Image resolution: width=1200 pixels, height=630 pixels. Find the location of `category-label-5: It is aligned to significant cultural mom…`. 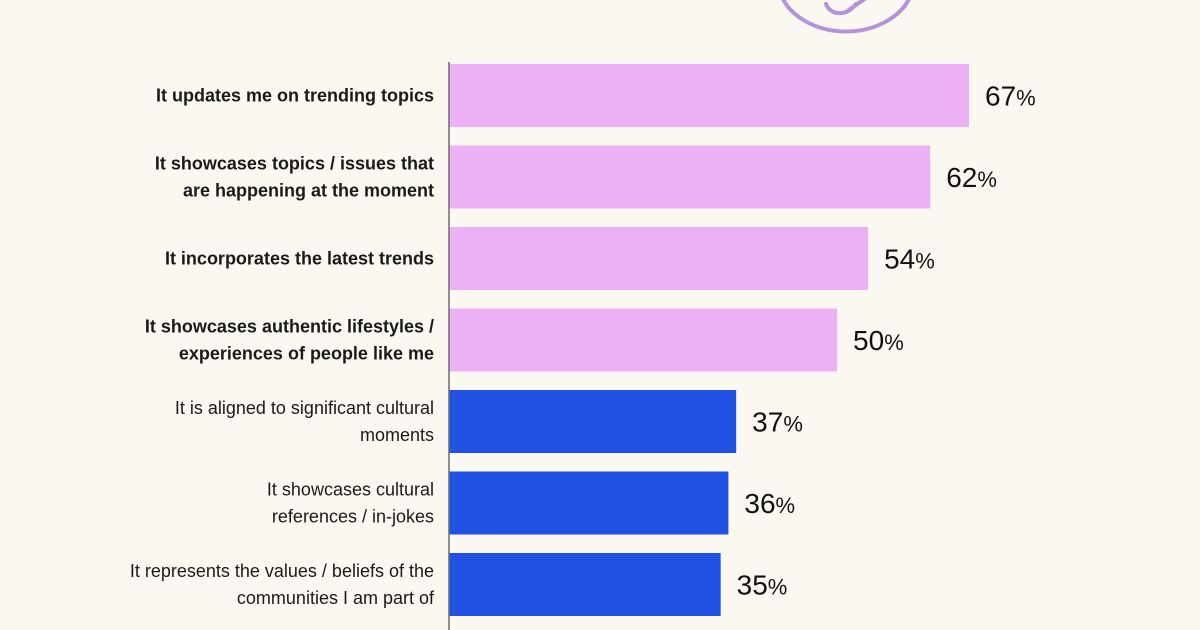

category-label-5: It is aligned to significant cultural mom… is located at coordinates (304, 421).